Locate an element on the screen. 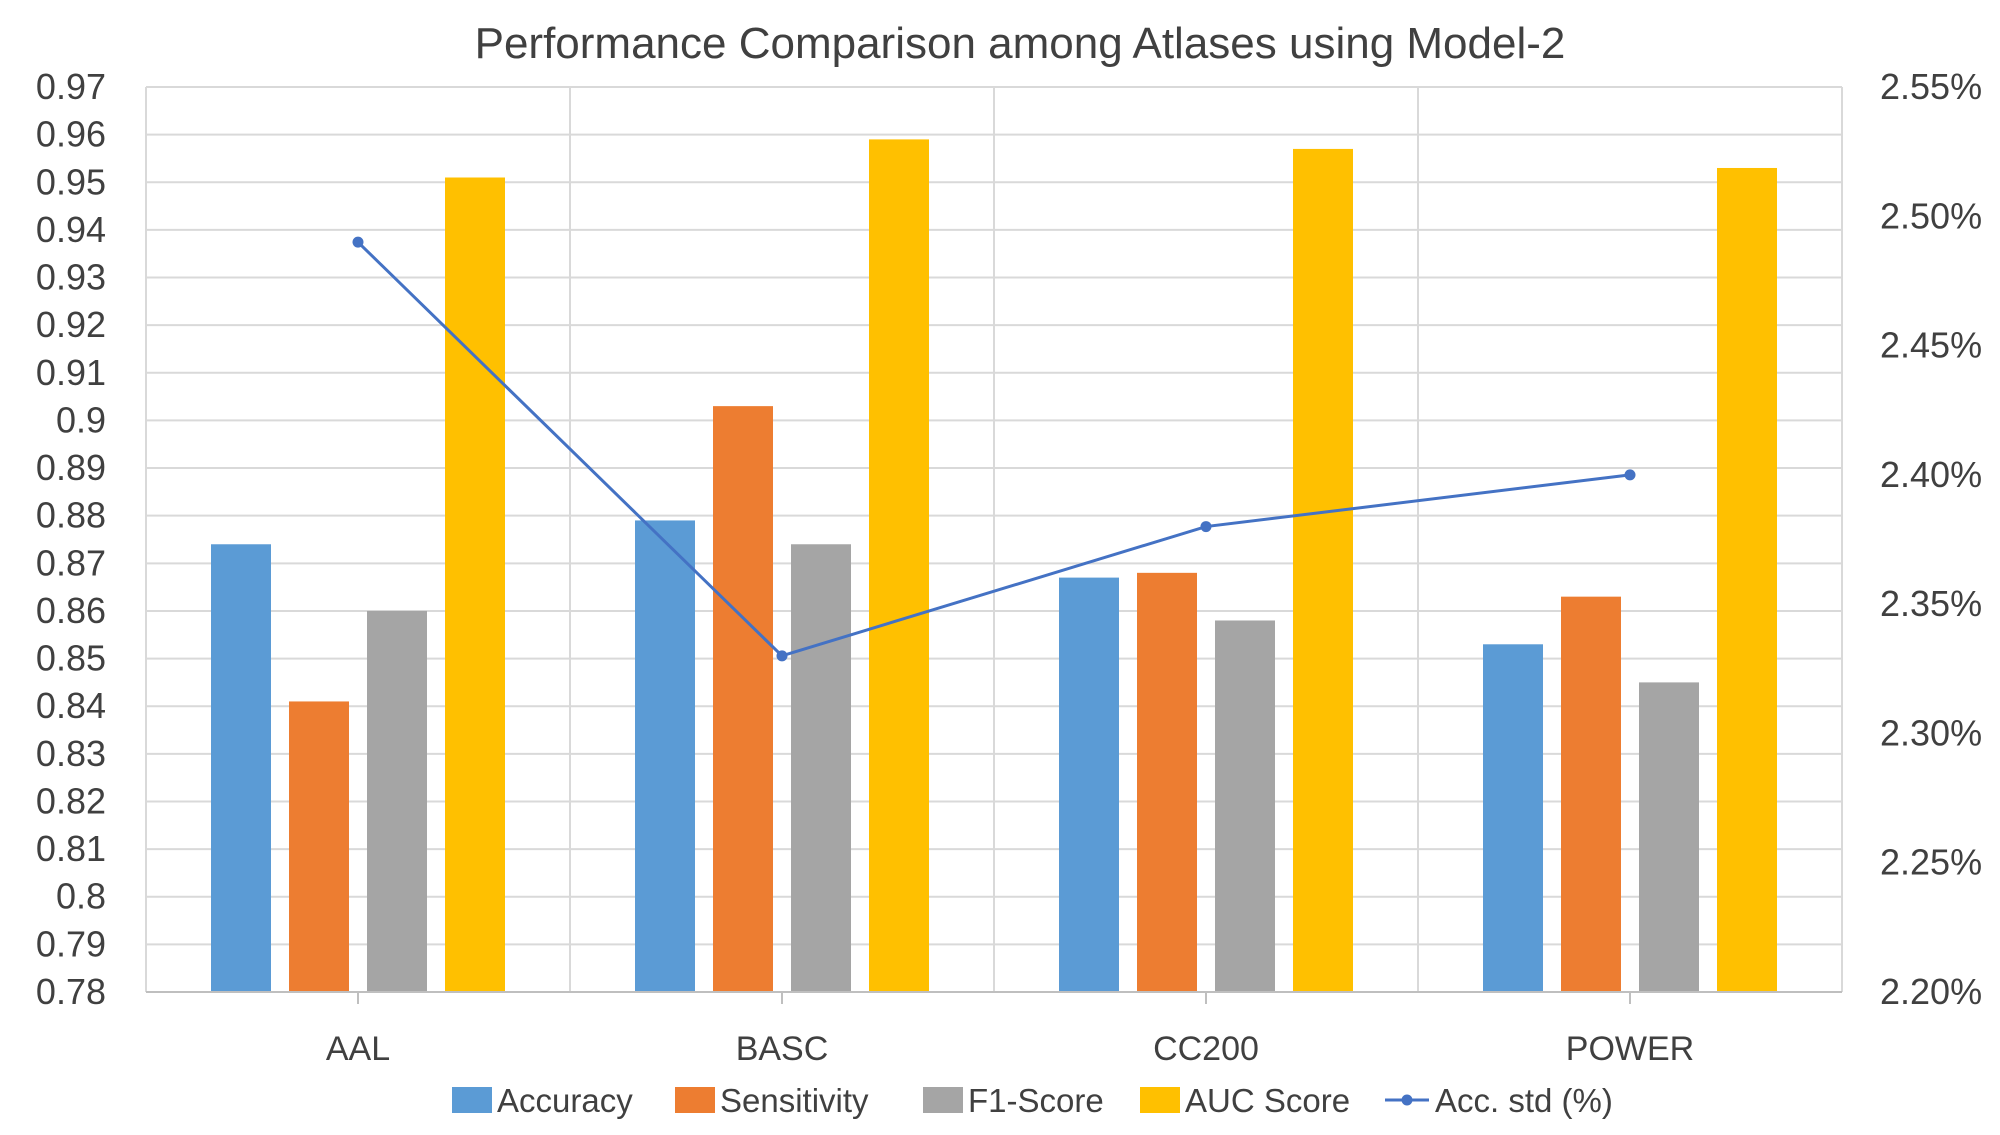  x-tick-label: POWER is located at coordinates (1630, 1049).